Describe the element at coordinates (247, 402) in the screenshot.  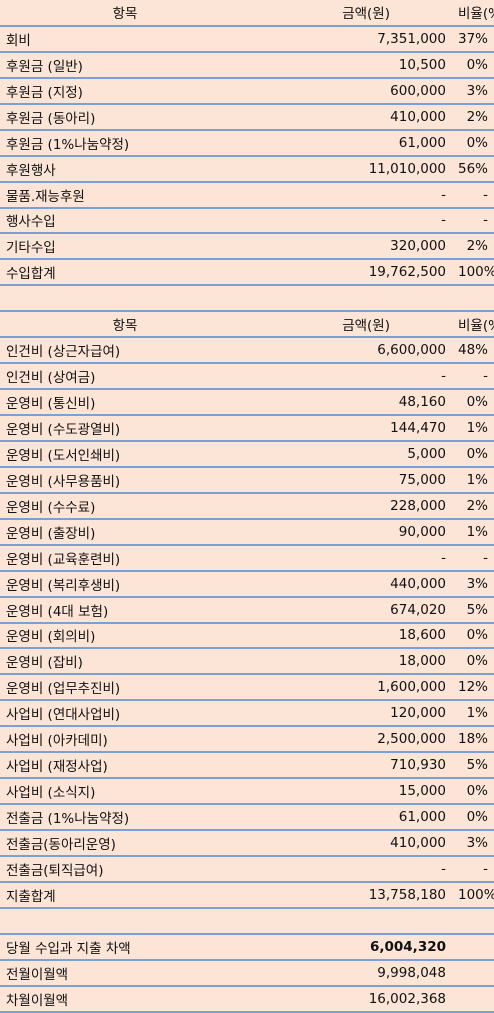
I see `expense-row: 운영비 (통신비) 48,160 0%` at that location.